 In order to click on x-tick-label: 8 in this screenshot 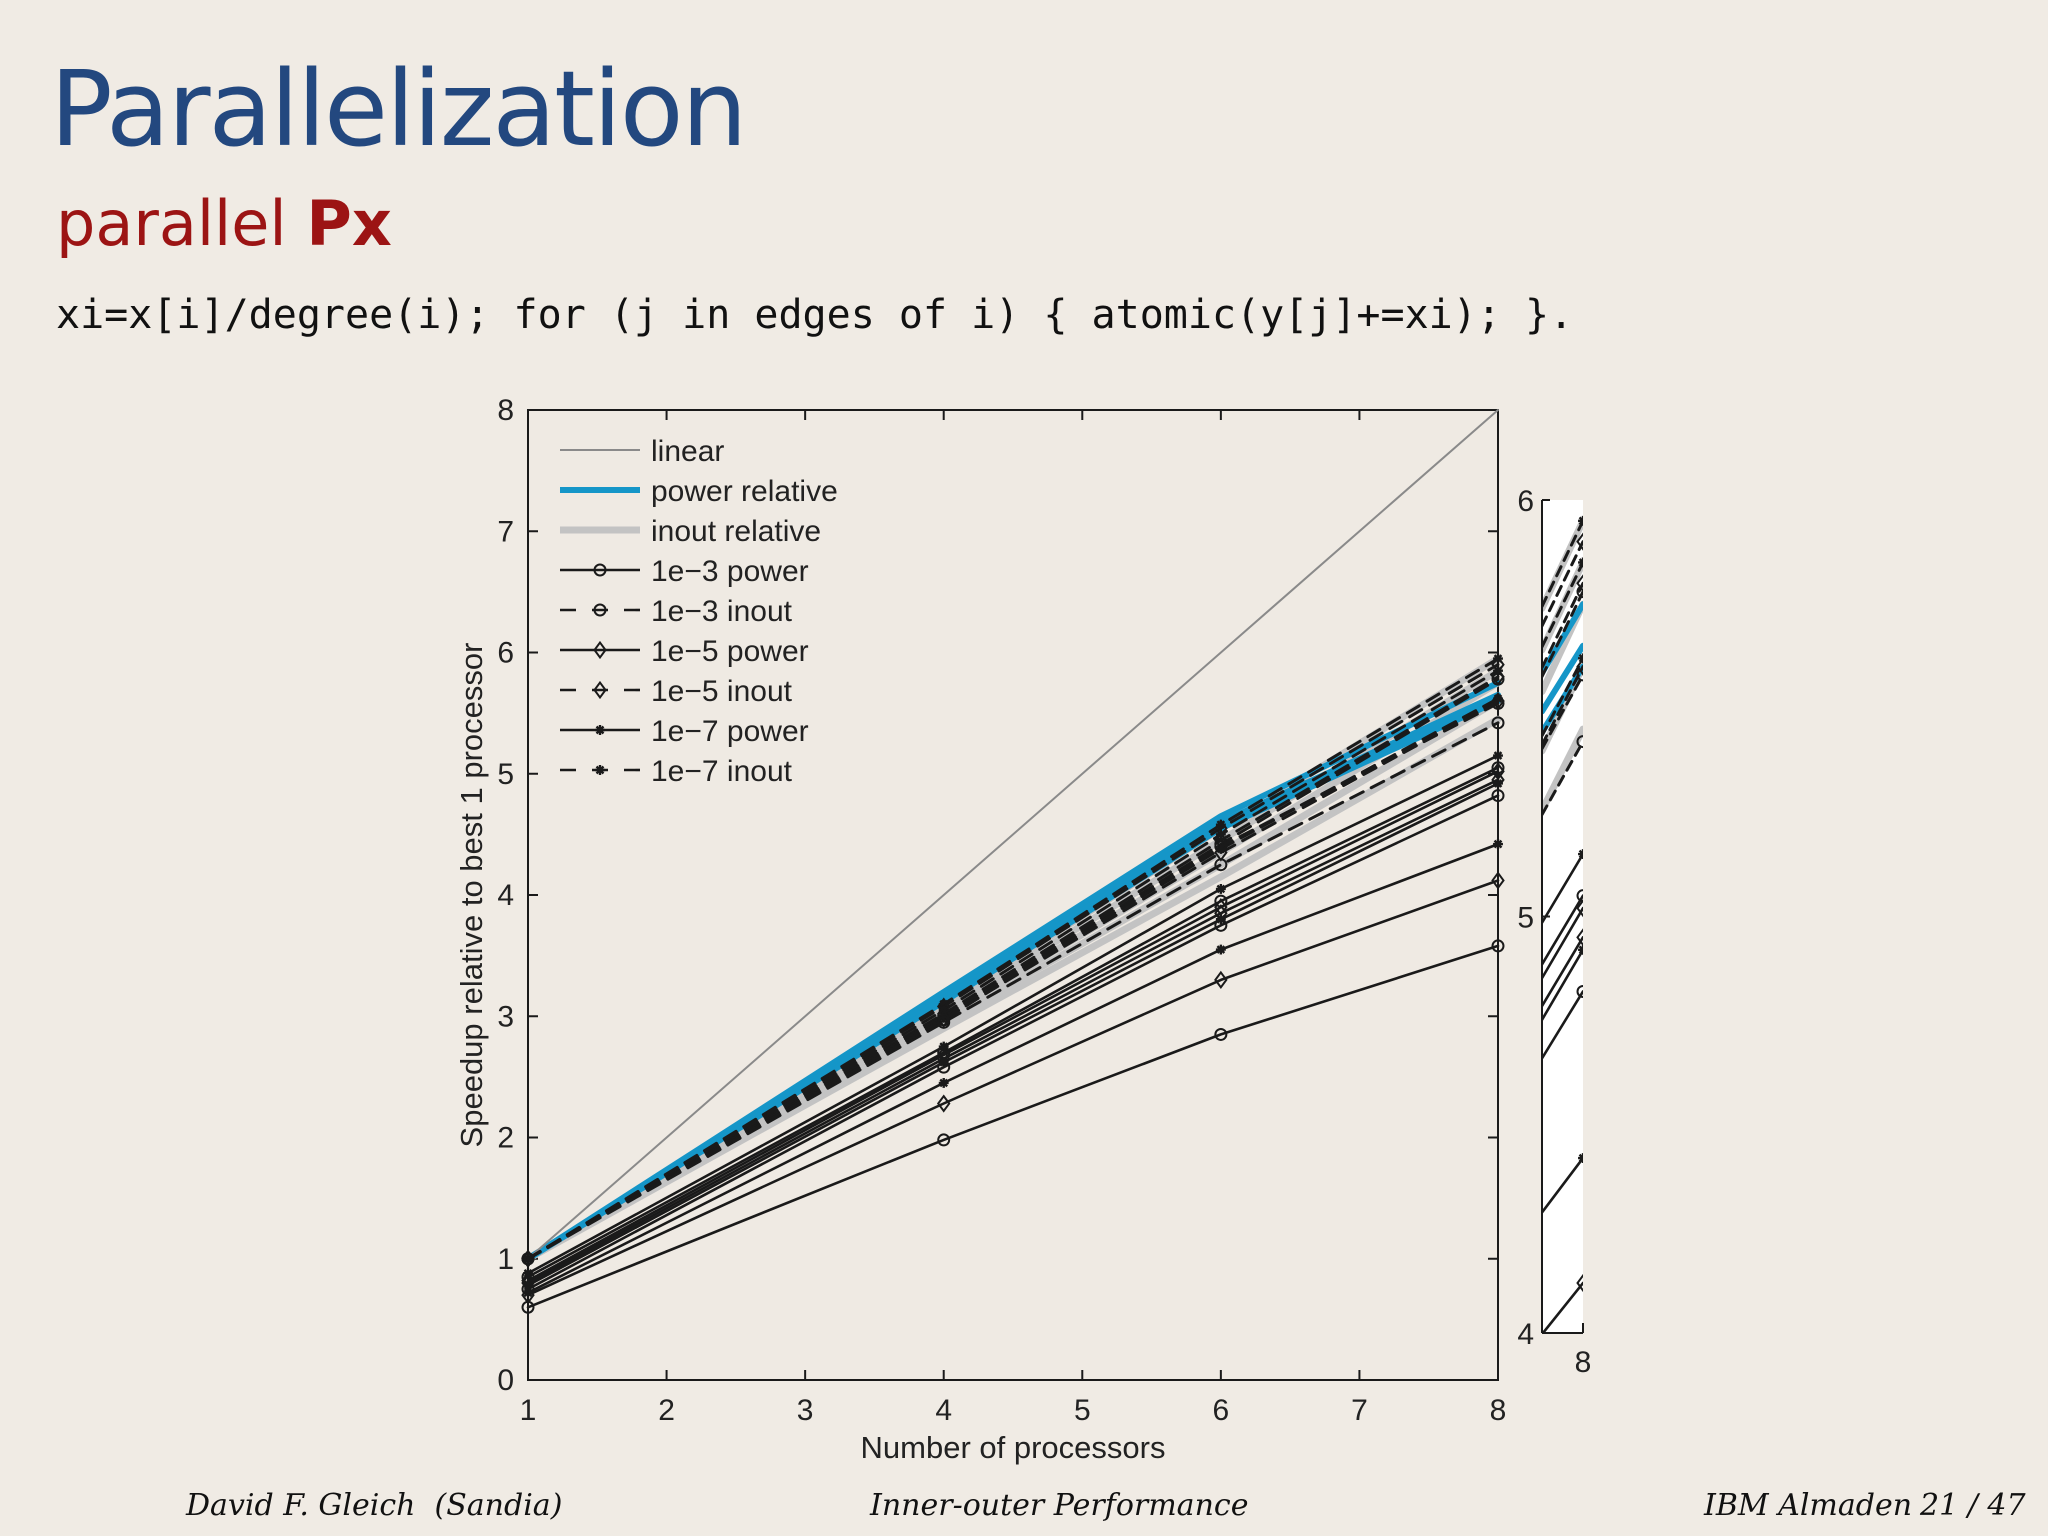, I will do `click(1498, 1410)`.